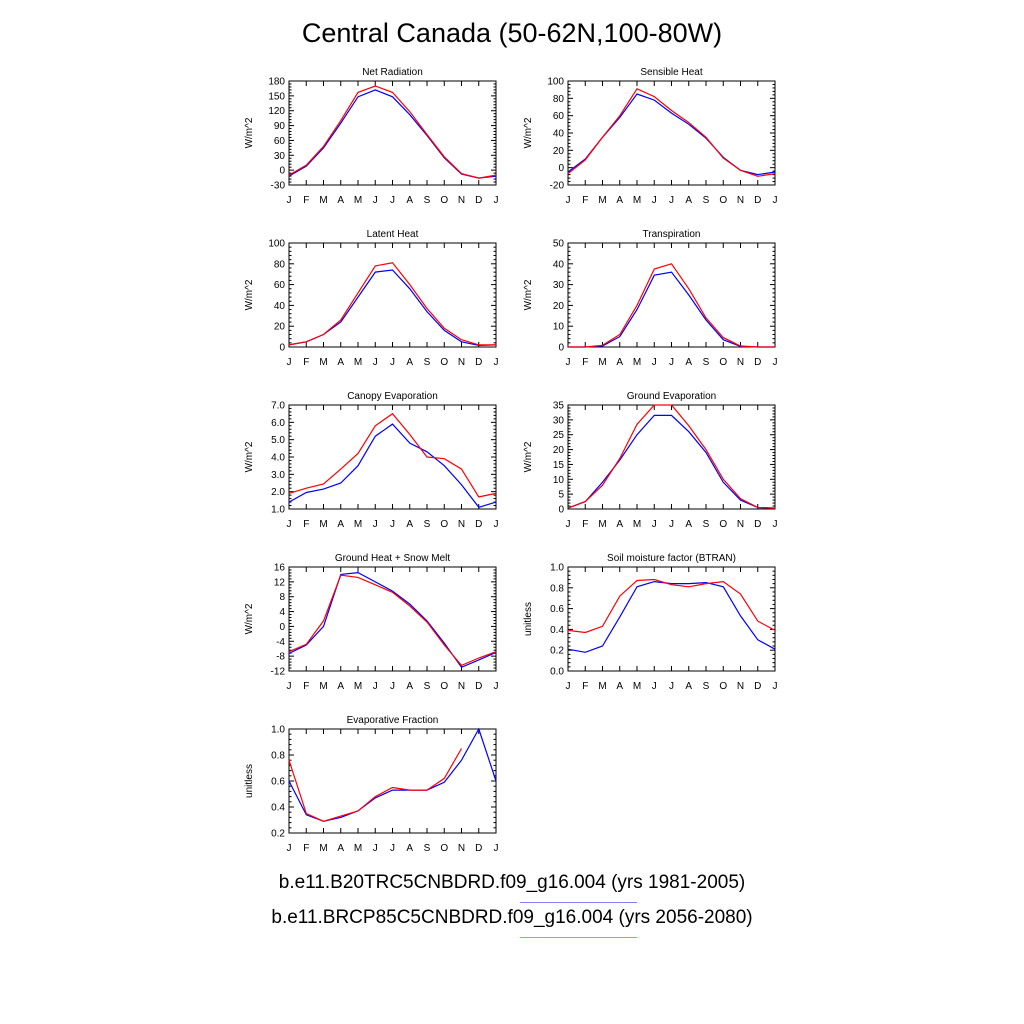  Describe the element at coordinates (559, 420) in the screenshot. I see `y-tick-label: 30` at that location.